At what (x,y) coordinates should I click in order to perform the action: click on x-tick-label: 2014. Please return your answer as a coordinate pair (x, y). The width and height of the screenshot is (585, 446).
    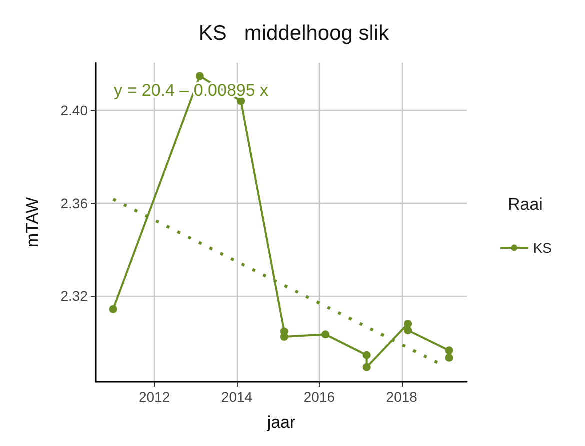
    Looking at the image, I should click on (237, 397).